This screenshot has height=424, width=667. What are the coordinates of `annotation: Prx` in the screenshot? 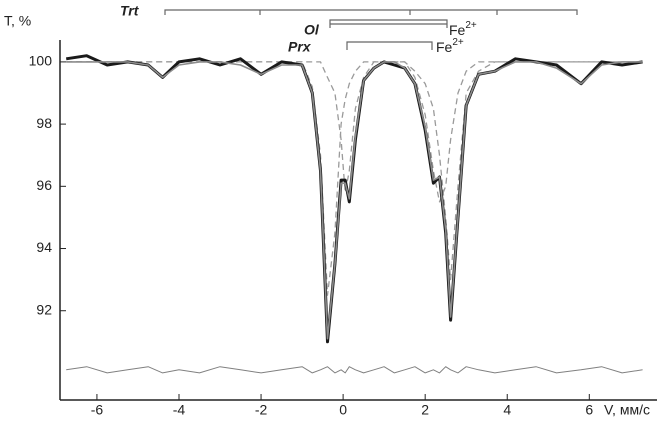 It's located at (300, 47).